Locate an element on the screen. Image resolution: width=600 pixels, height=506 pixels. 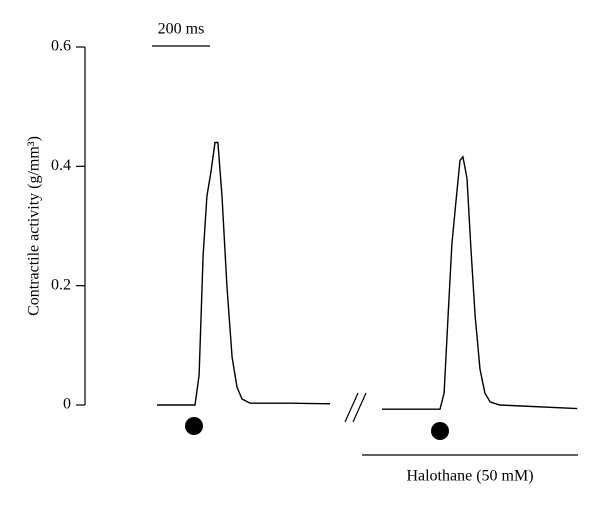
y-tick-label: 0.6 is located at coordinates (61, 46).